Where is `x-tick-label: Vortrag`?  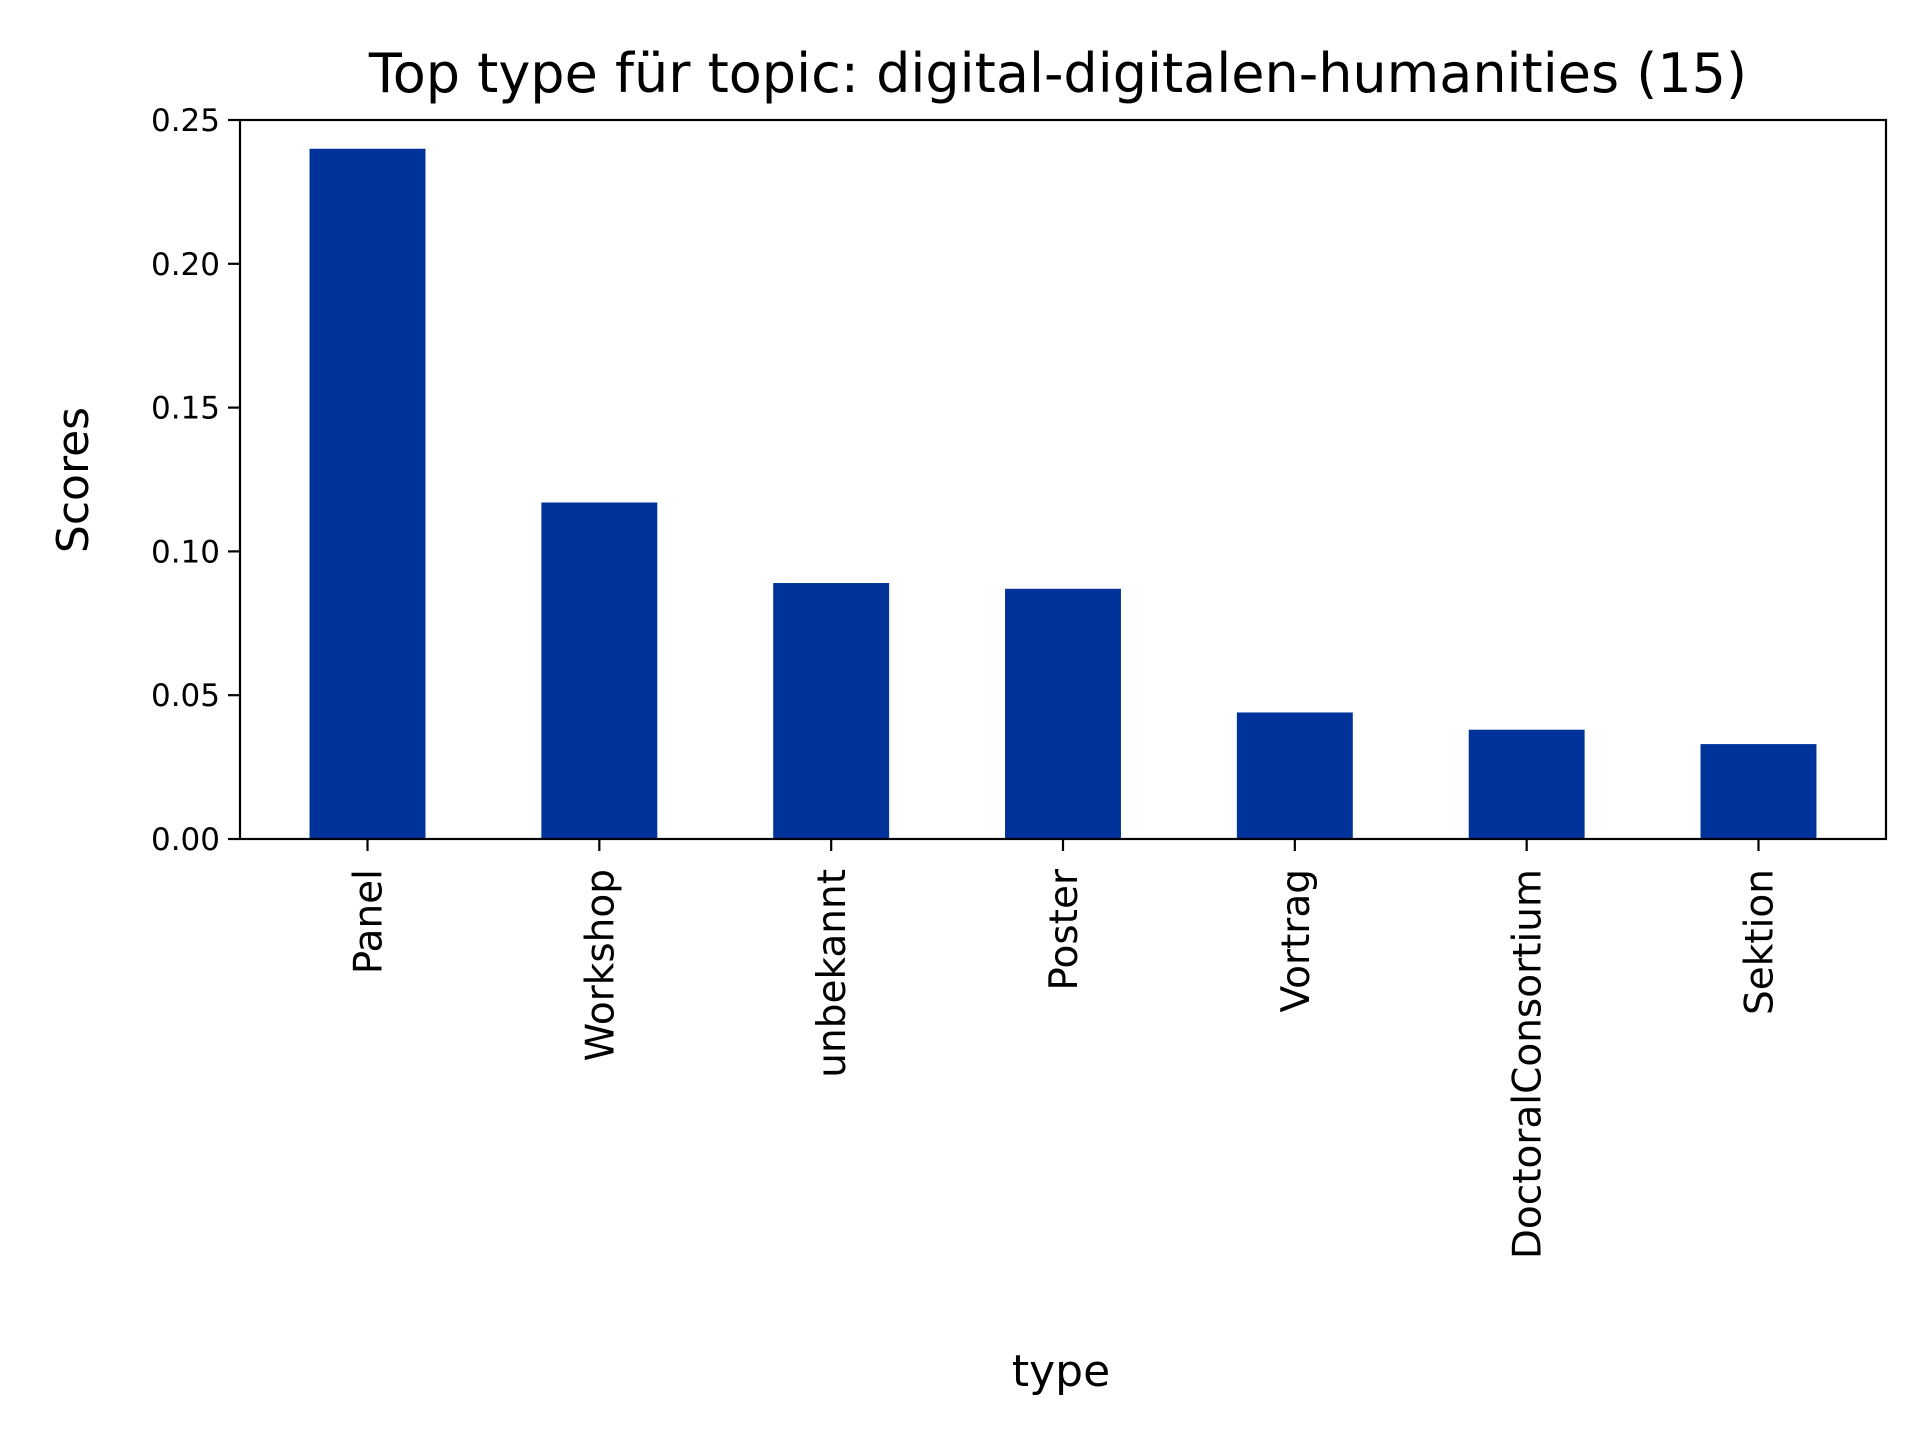
x-tick-label: Vortrag is located at coordinates (1296, 941).